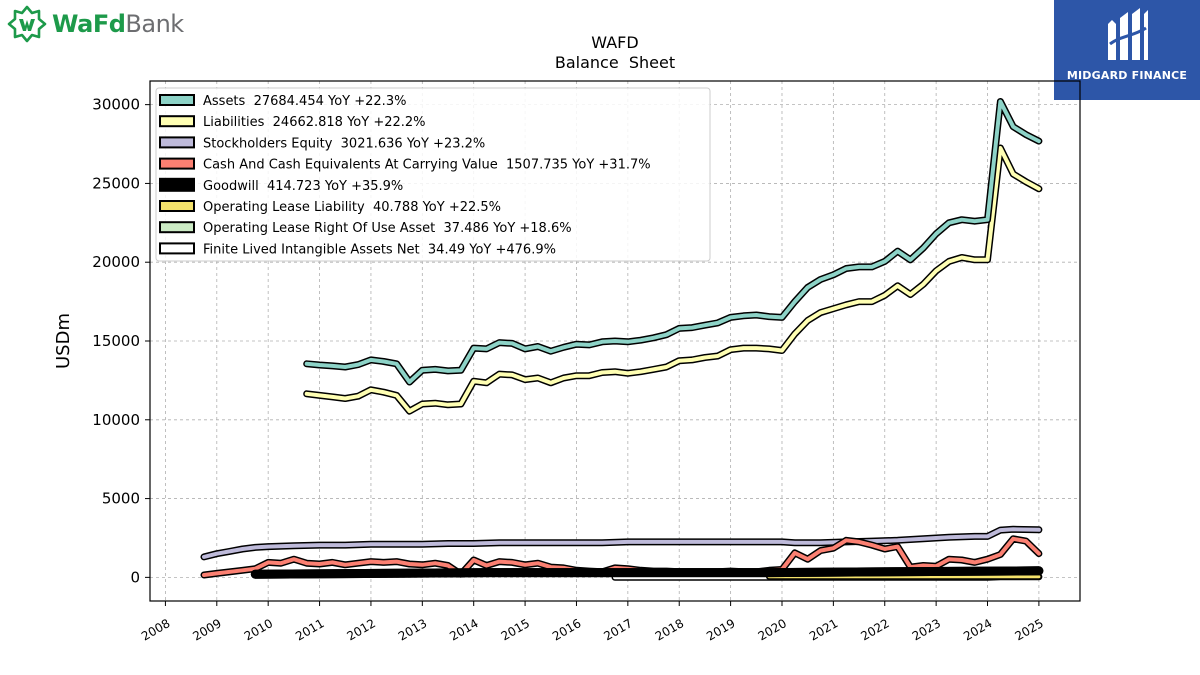  What do you see at coordinates (116, 262) in the screenshot?
I see `y-tick-label: 20000` at bounding box center [116, 262].